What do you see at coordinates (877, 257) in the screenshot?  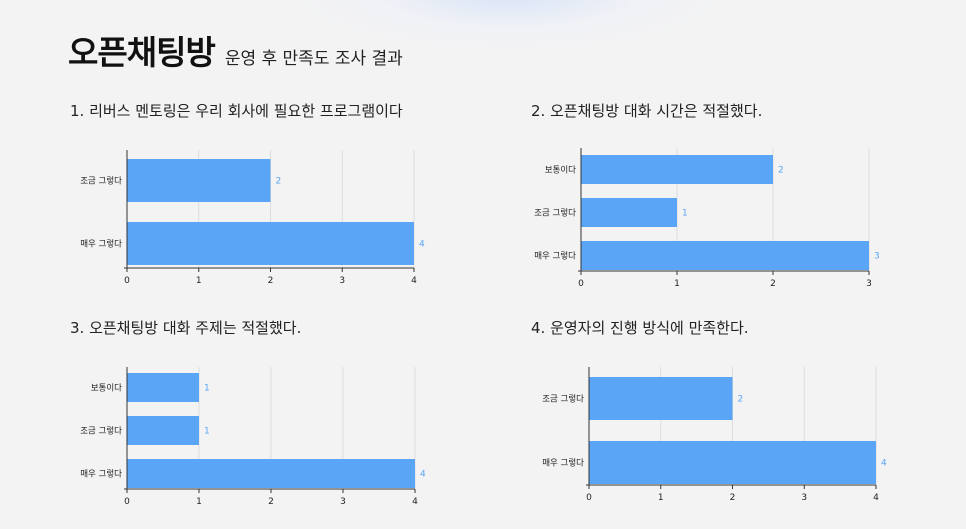 I see `data-label: 3` at bounding box center [877, 257].